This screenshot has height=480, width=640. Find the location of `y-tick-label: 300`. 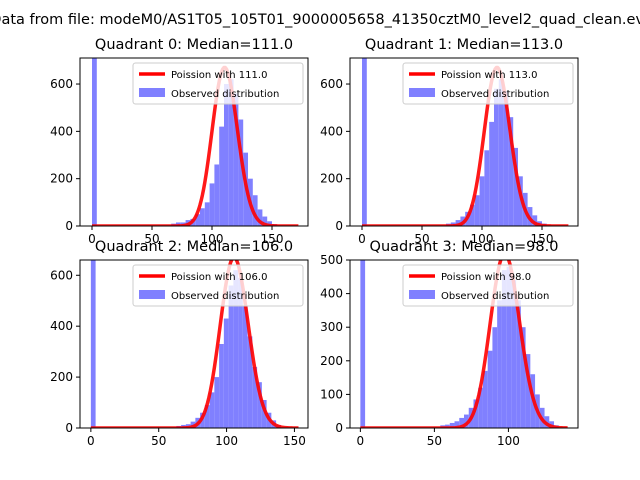

y-tick-label: 300 is located at coordinates (331, 327).